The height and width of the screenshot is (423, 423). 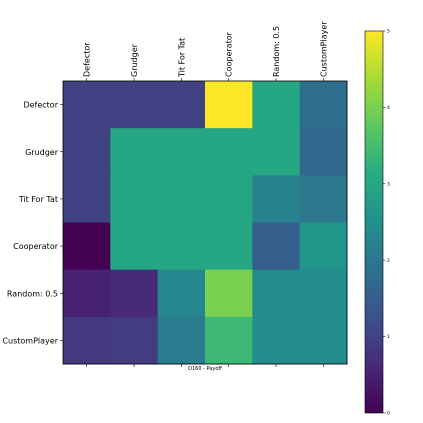 I want to click on column-label: Defector, so click(x=87, y=59).